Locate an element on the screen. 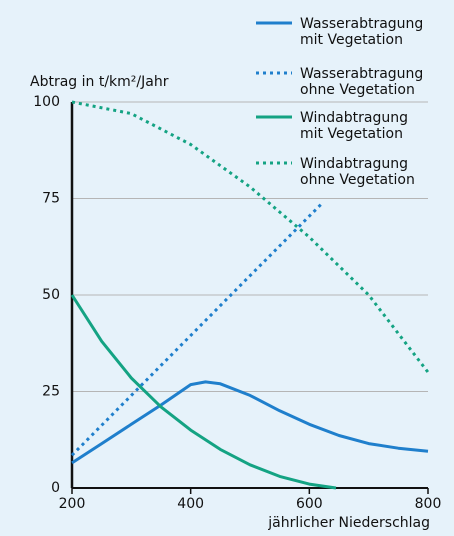 This screenshot has height=536, width=454. x-tick-label: 200 is located at coordinates (72, 504).